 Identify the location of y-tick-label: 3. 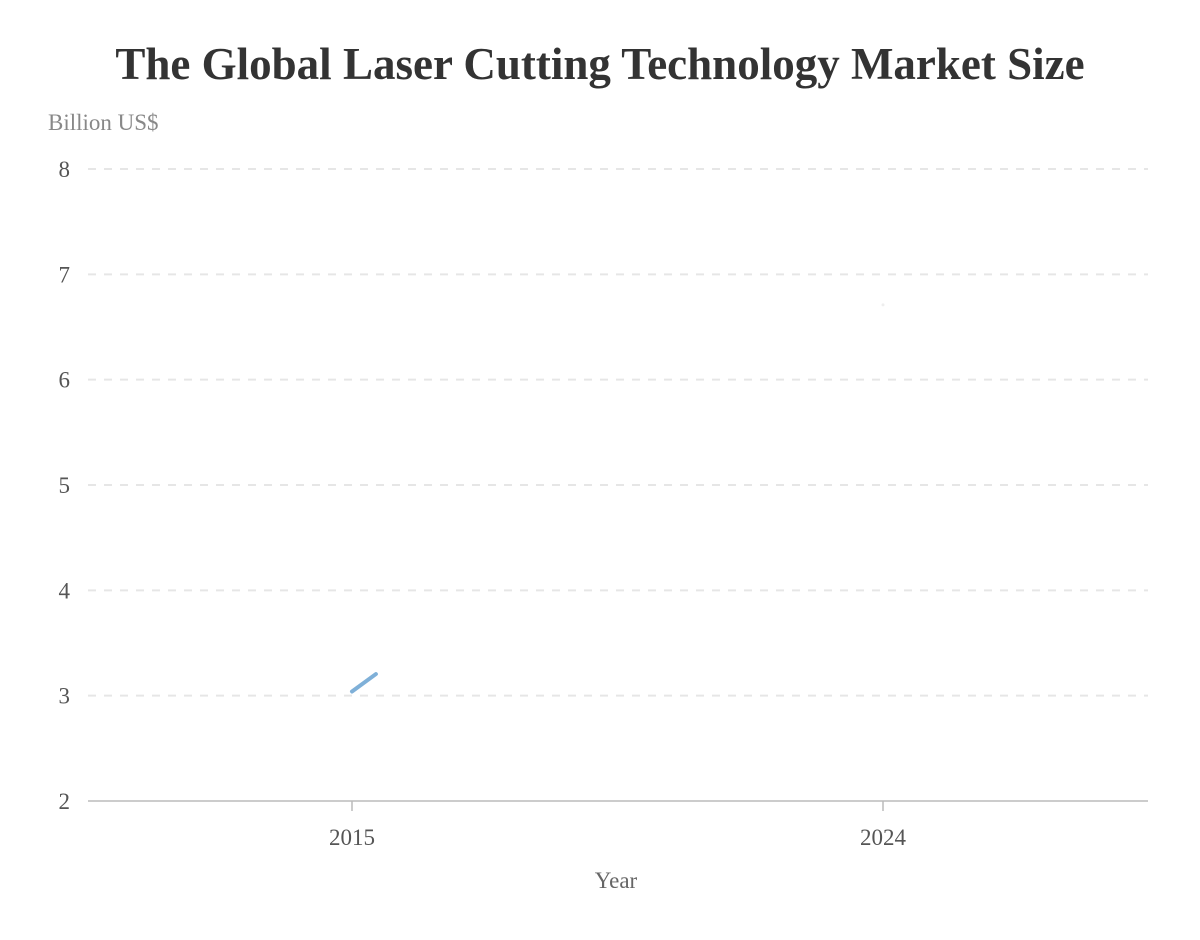
(65, 696).